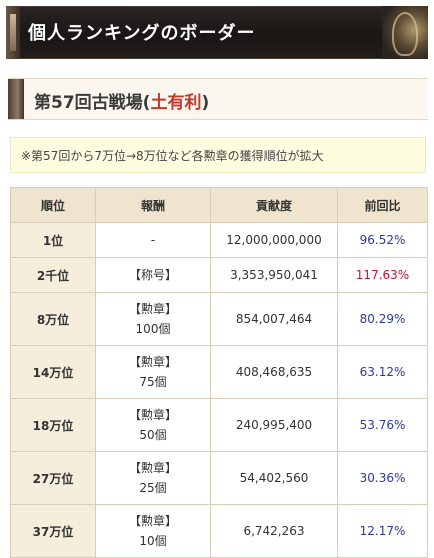 This screenshot has height=558, width=434. I want to click on points-cell: 12,000,000,000, so click(274, 240).